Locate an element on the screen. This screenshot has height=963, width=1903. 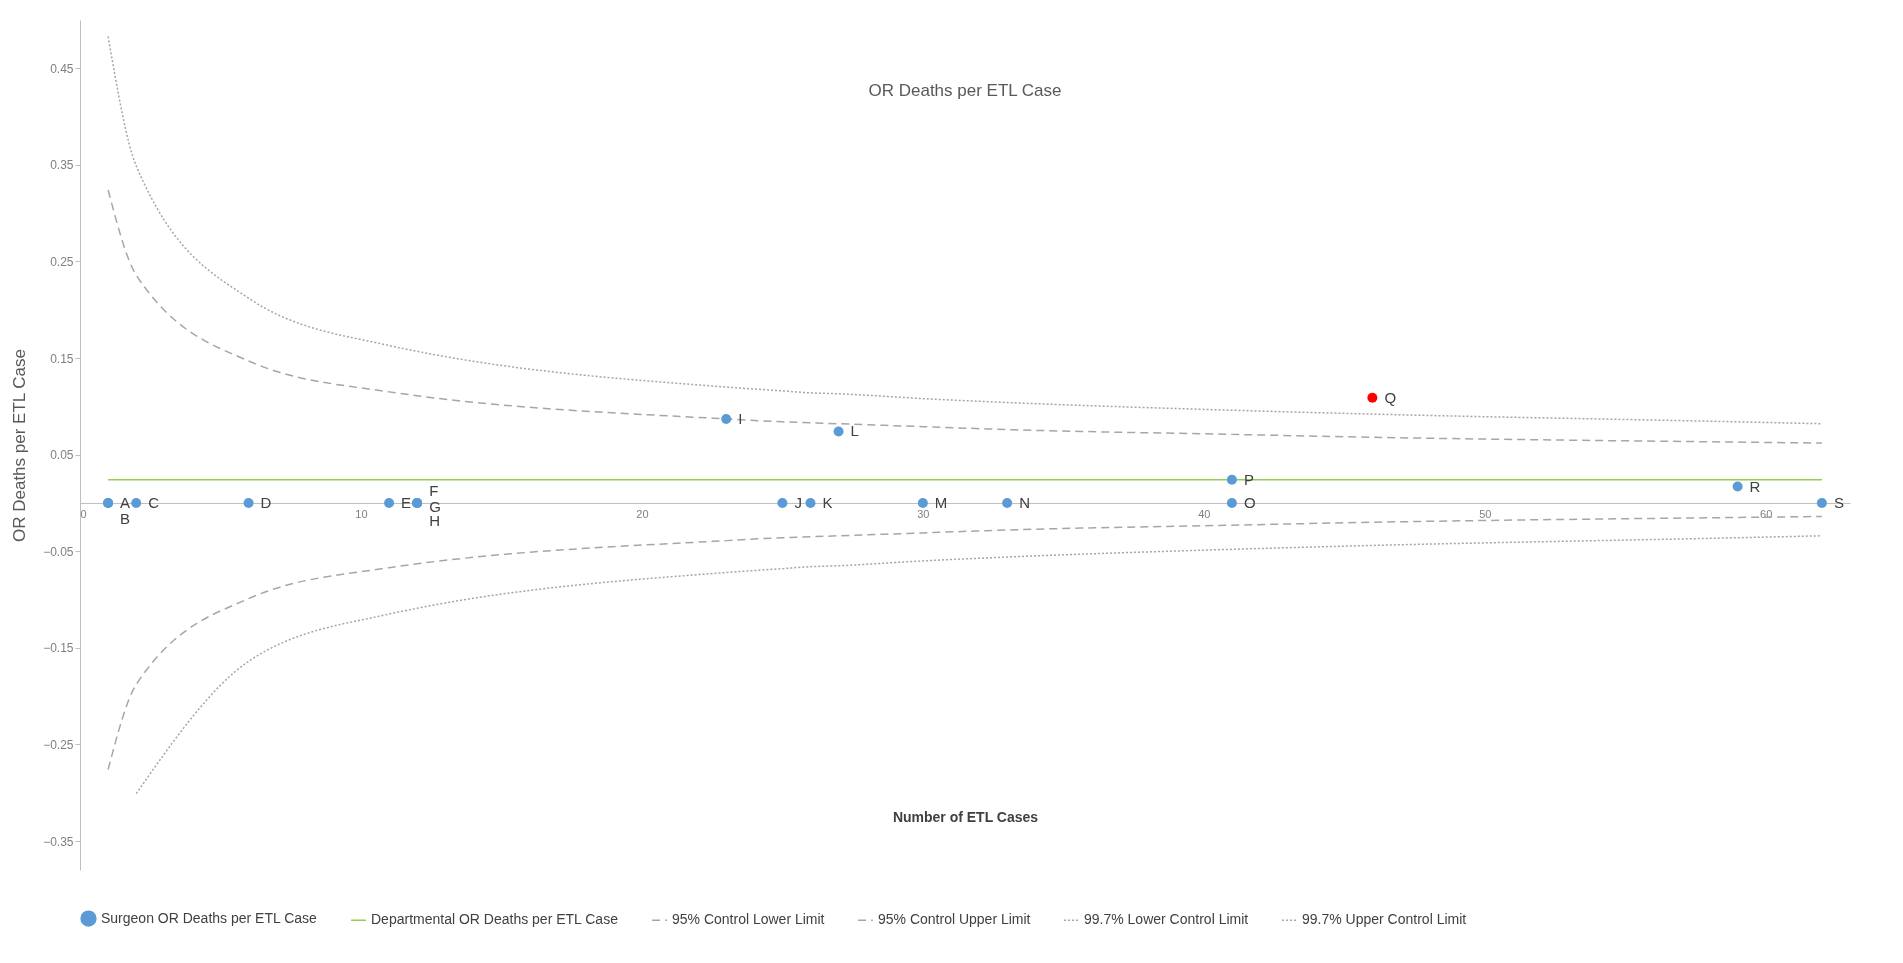
annotation: F is located at coordinates (434, 490).